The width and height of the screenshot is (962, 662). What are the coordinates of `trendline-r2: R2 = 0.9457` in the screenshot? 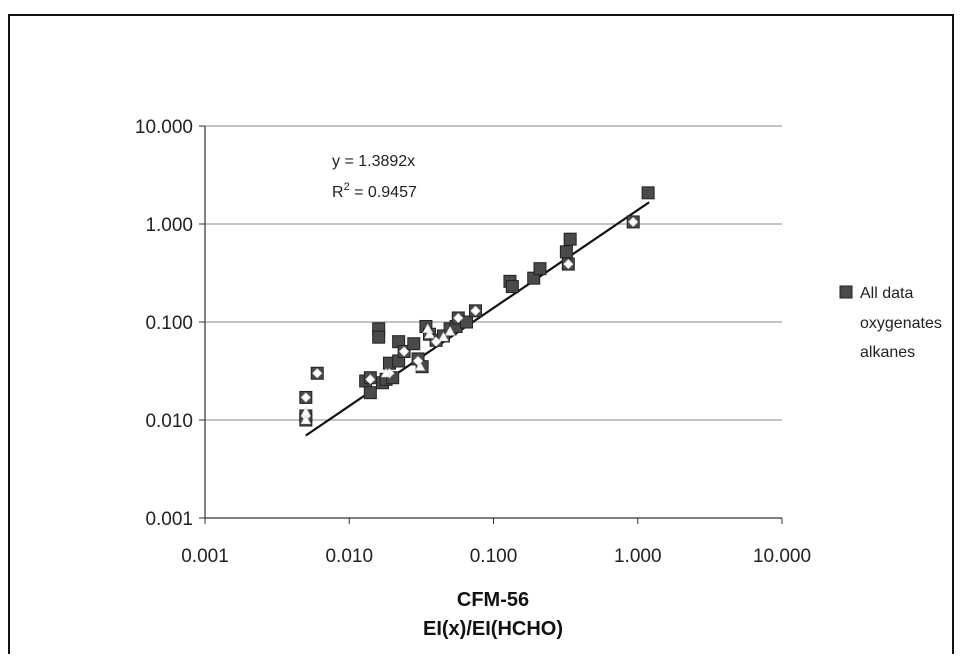 It's located at (374, 191).